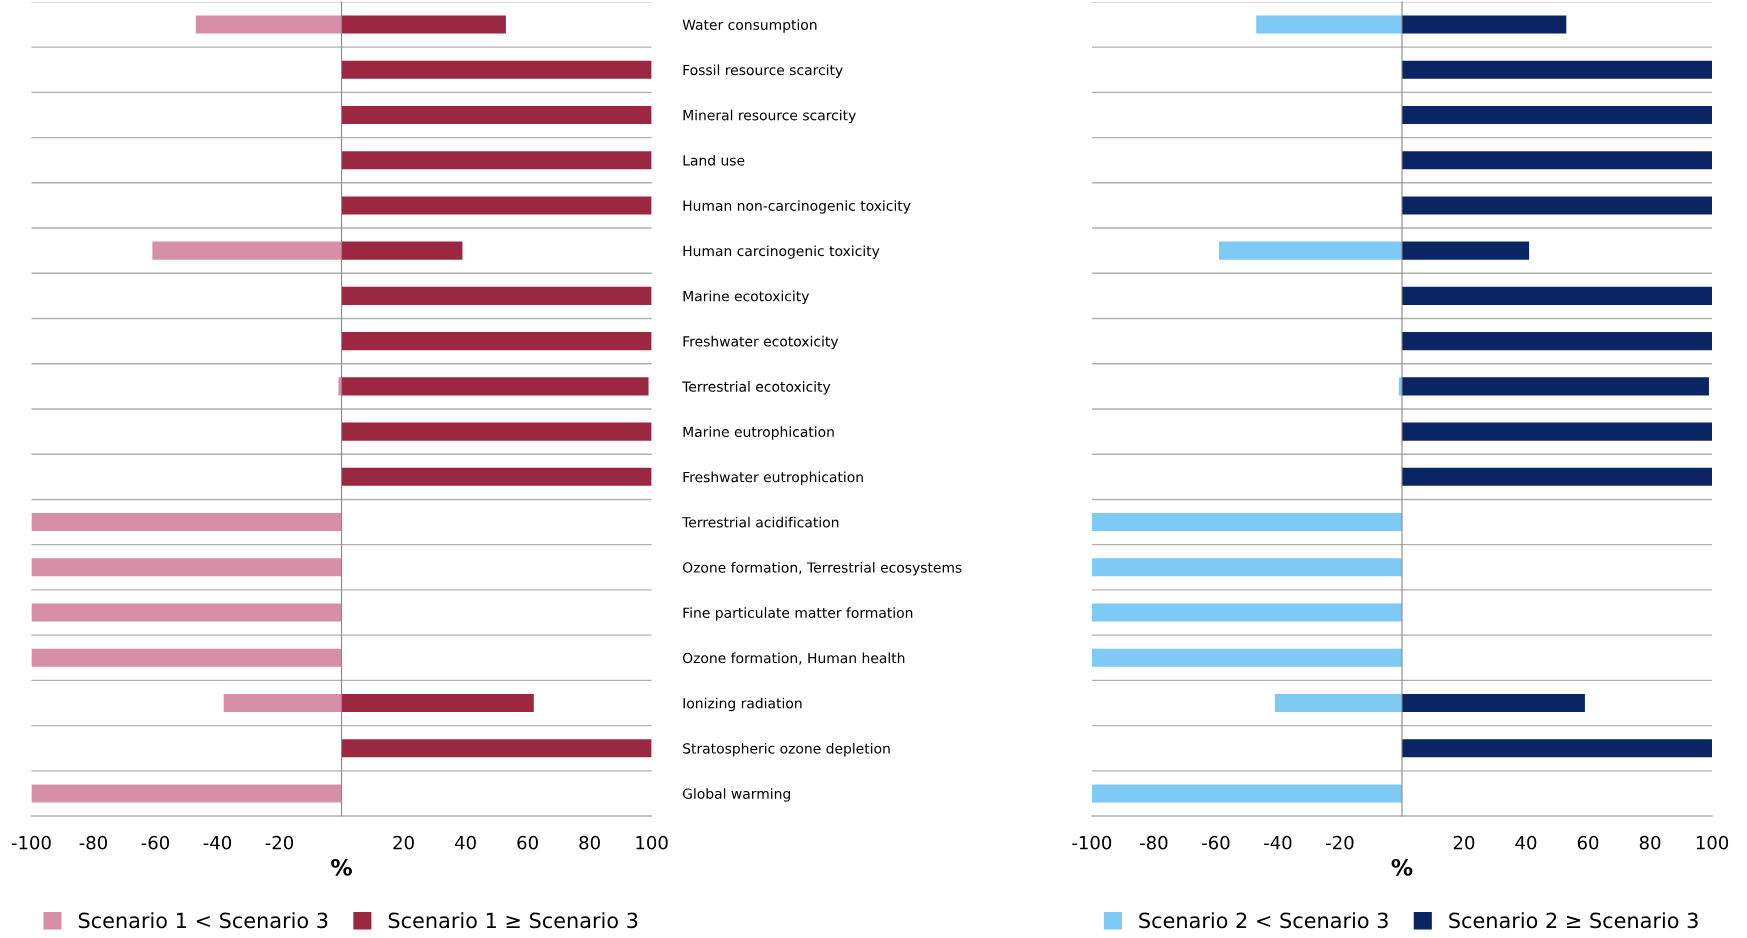 This screenshot has width=1747, height=938. I want to click on legend-label: Scenario 1 < Scenario 3, so click(203, 920).